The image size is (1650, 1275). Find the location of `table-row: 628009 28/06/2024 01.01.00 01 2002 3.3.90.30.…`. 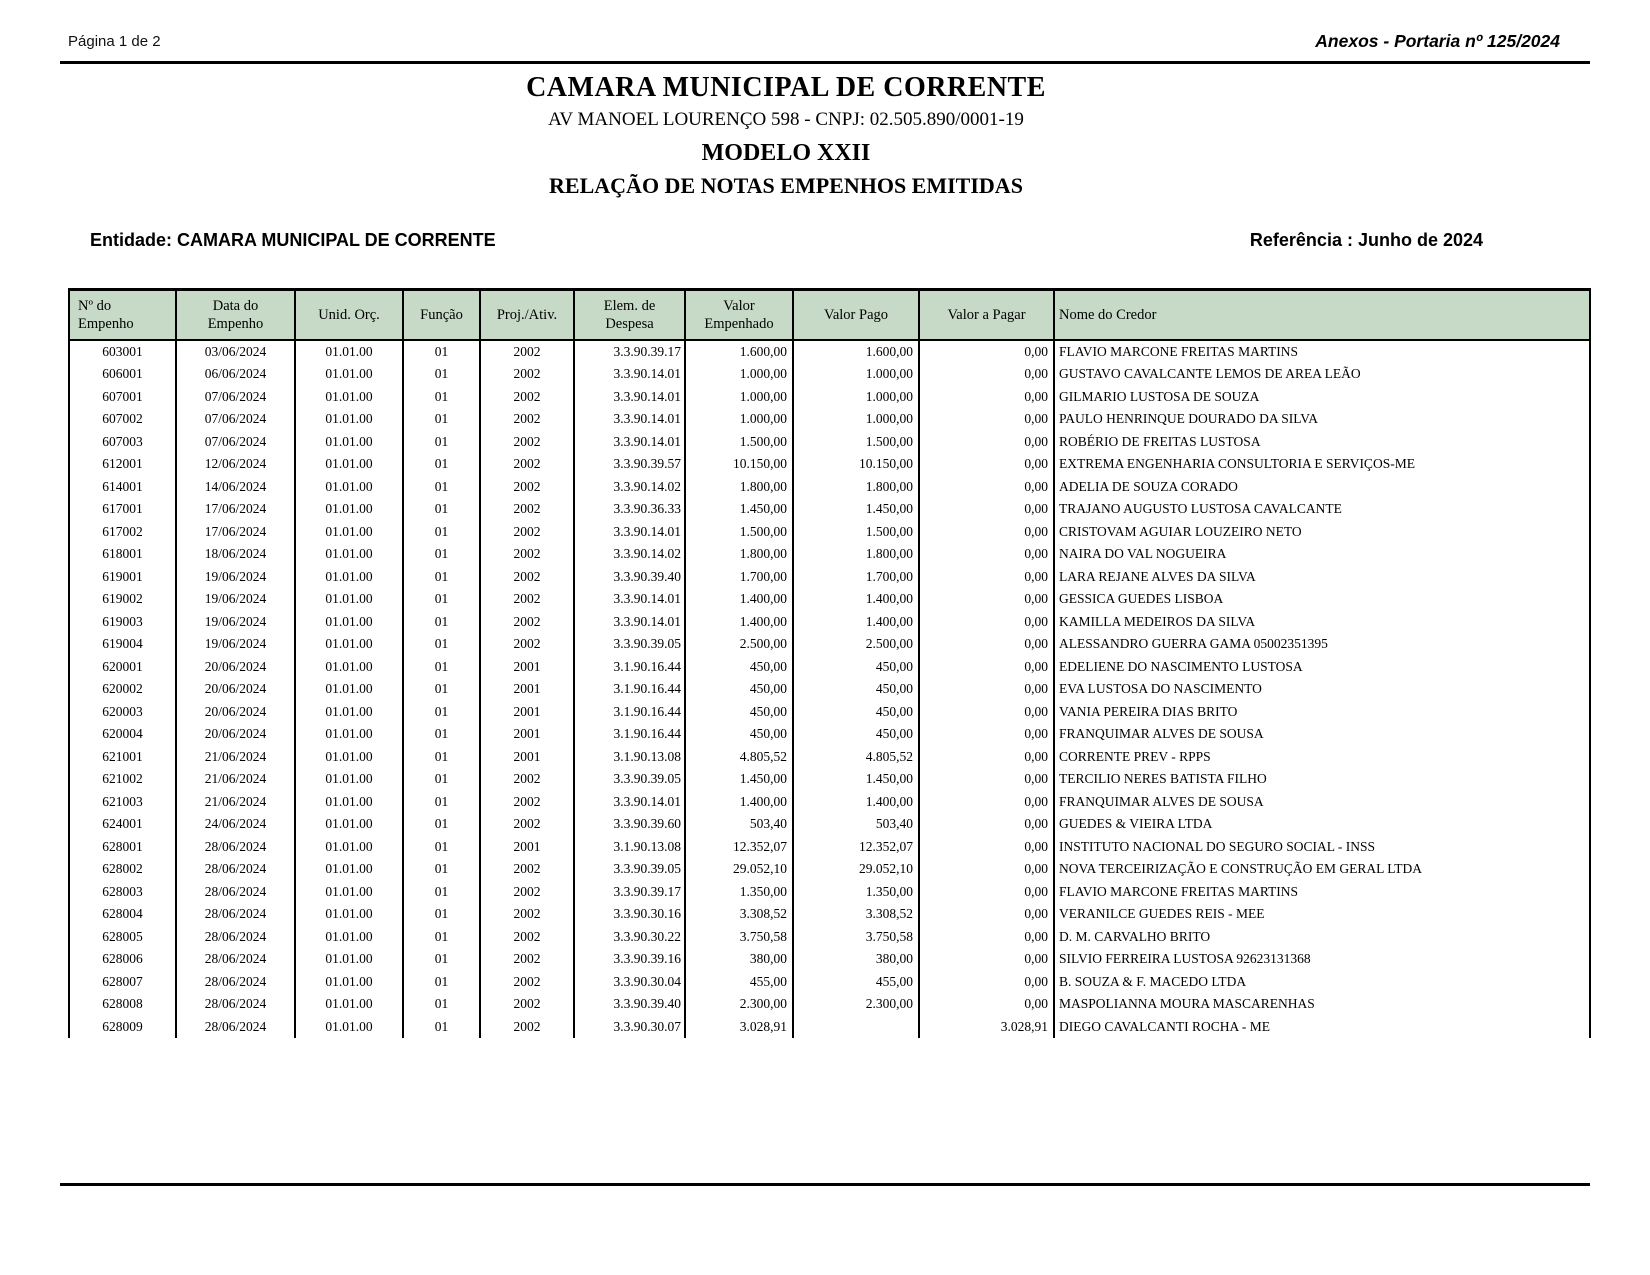

table-row: 628009 28/06/2024 01.01.00 01 2002 3.3.90.30.… is located at coordinates (830, 1026).